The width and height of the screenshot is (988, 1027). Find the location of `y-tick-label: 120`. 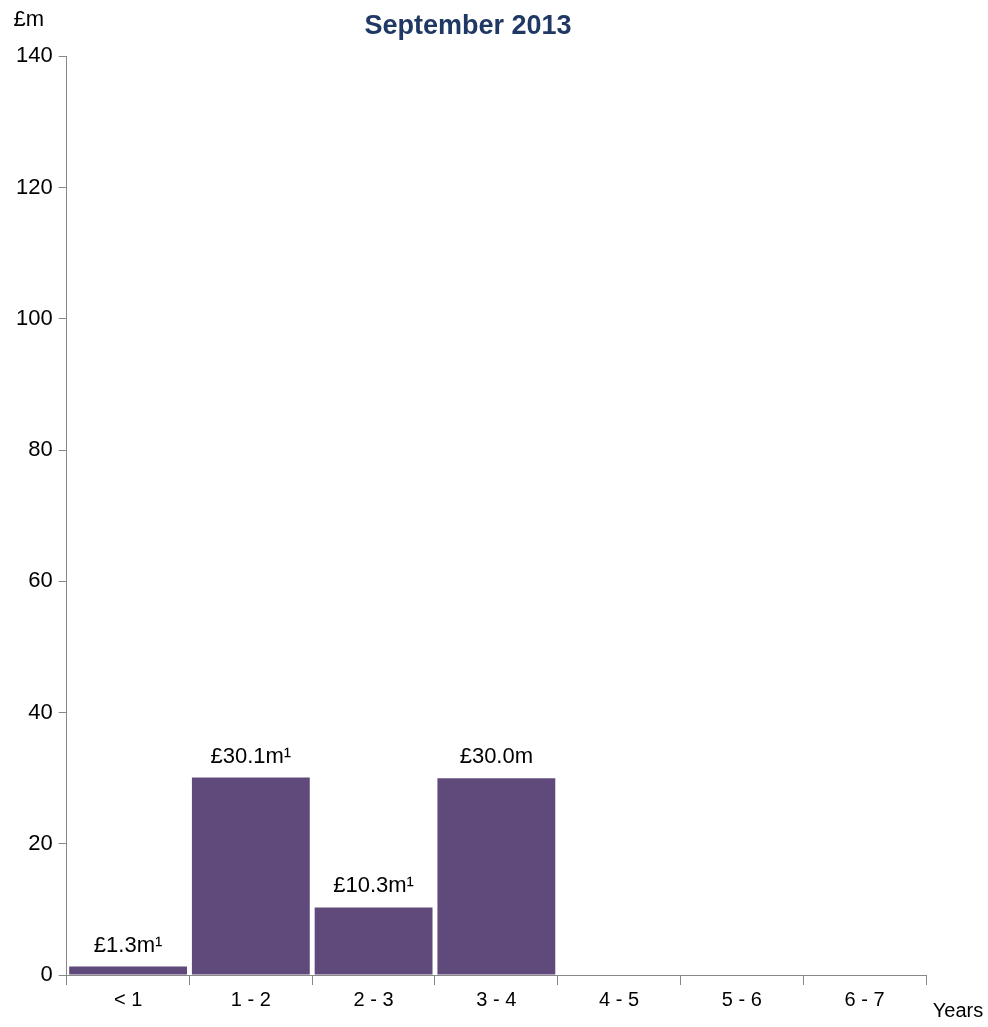

y-tick-label: 120 is located at coordinates (34, 186).